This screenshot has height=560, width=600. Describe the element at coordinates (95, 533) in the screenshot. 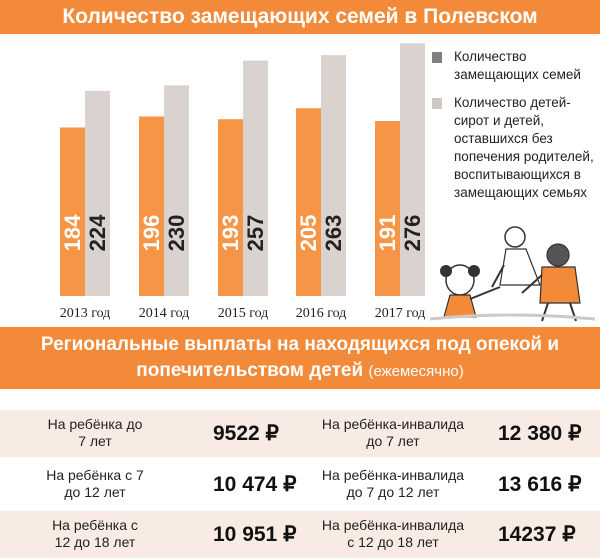

I see `payment-label: На ребёнка с 12 до 18 лет` at that location.